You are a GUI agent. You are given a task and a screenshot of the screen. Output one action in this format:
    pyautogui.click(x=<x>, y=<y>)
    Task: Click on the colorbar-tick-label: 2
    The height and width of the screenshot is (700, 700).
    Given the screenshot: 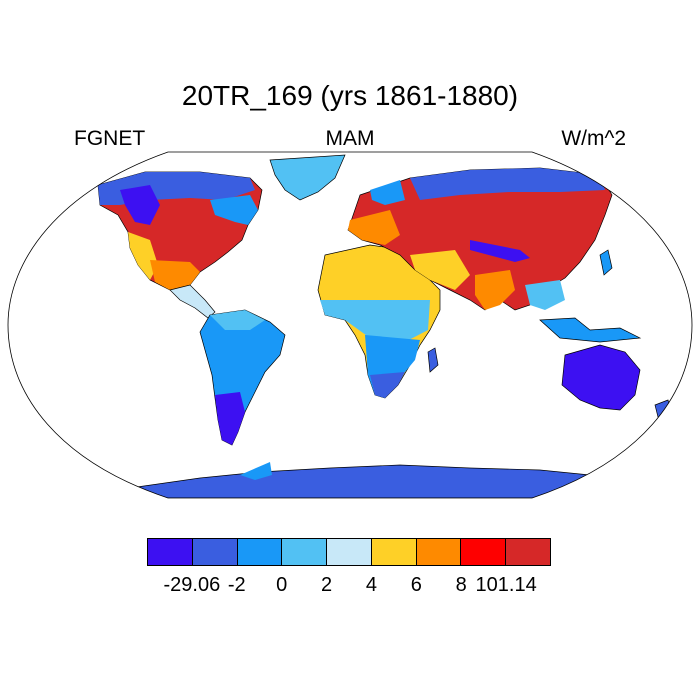 What is the action you would take?
    pyautogui.click(x=326, y=585)
    